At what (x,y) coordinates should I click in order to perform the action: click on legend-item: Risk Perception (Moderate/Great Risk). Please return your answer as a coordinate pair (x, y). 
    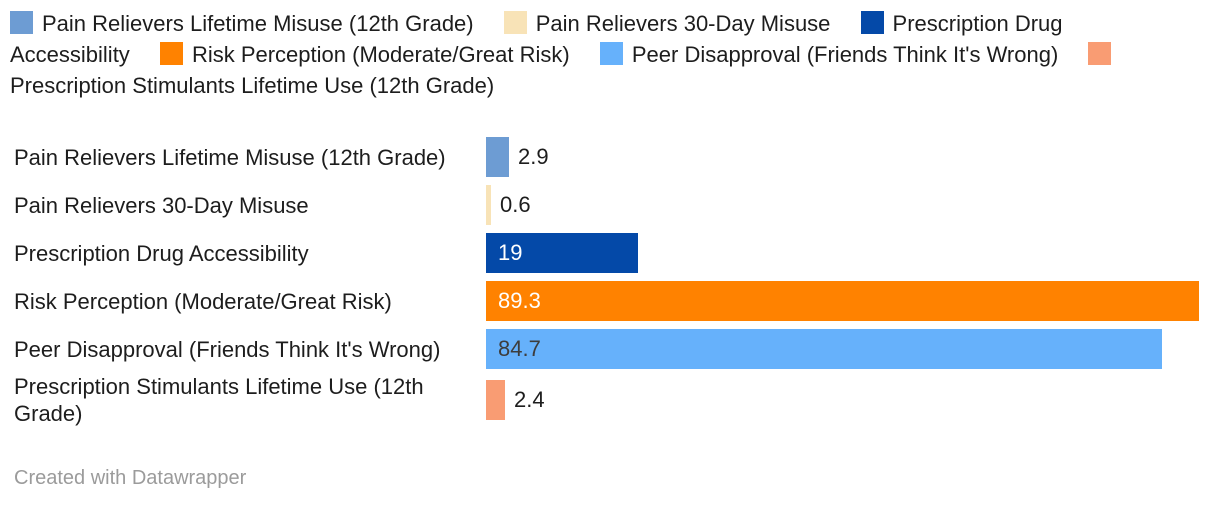
    Looking at the image, I should click on (364, 54).